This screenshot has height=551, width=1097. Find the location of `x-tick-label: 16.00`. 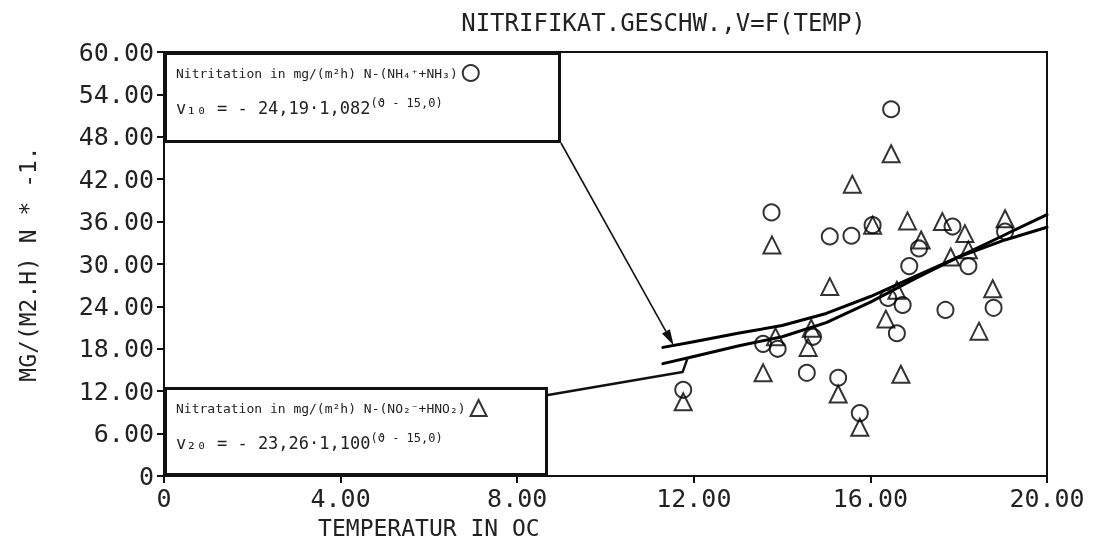

x-tick-label: 16.00 is located at coordinates (870, 498).